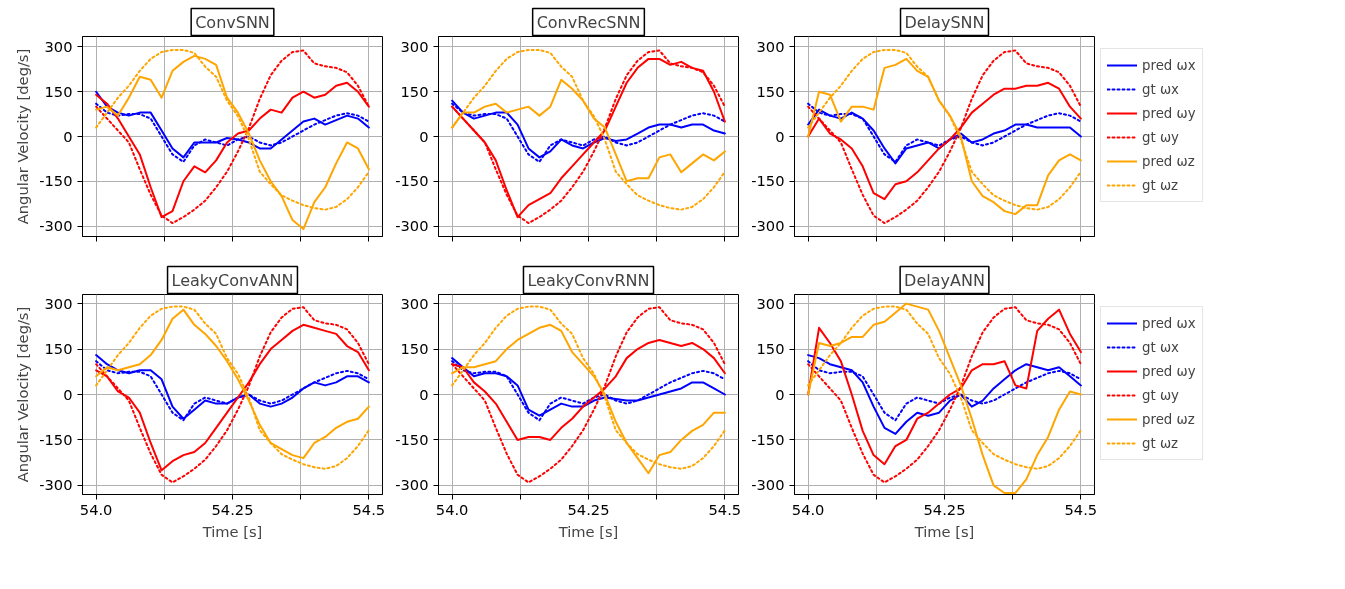 This screenshot has height=589, width=1345. Describe the element at coordinates (588, 22) in the screenshot. I see `chart-title: ConvRecSNN` at that location.